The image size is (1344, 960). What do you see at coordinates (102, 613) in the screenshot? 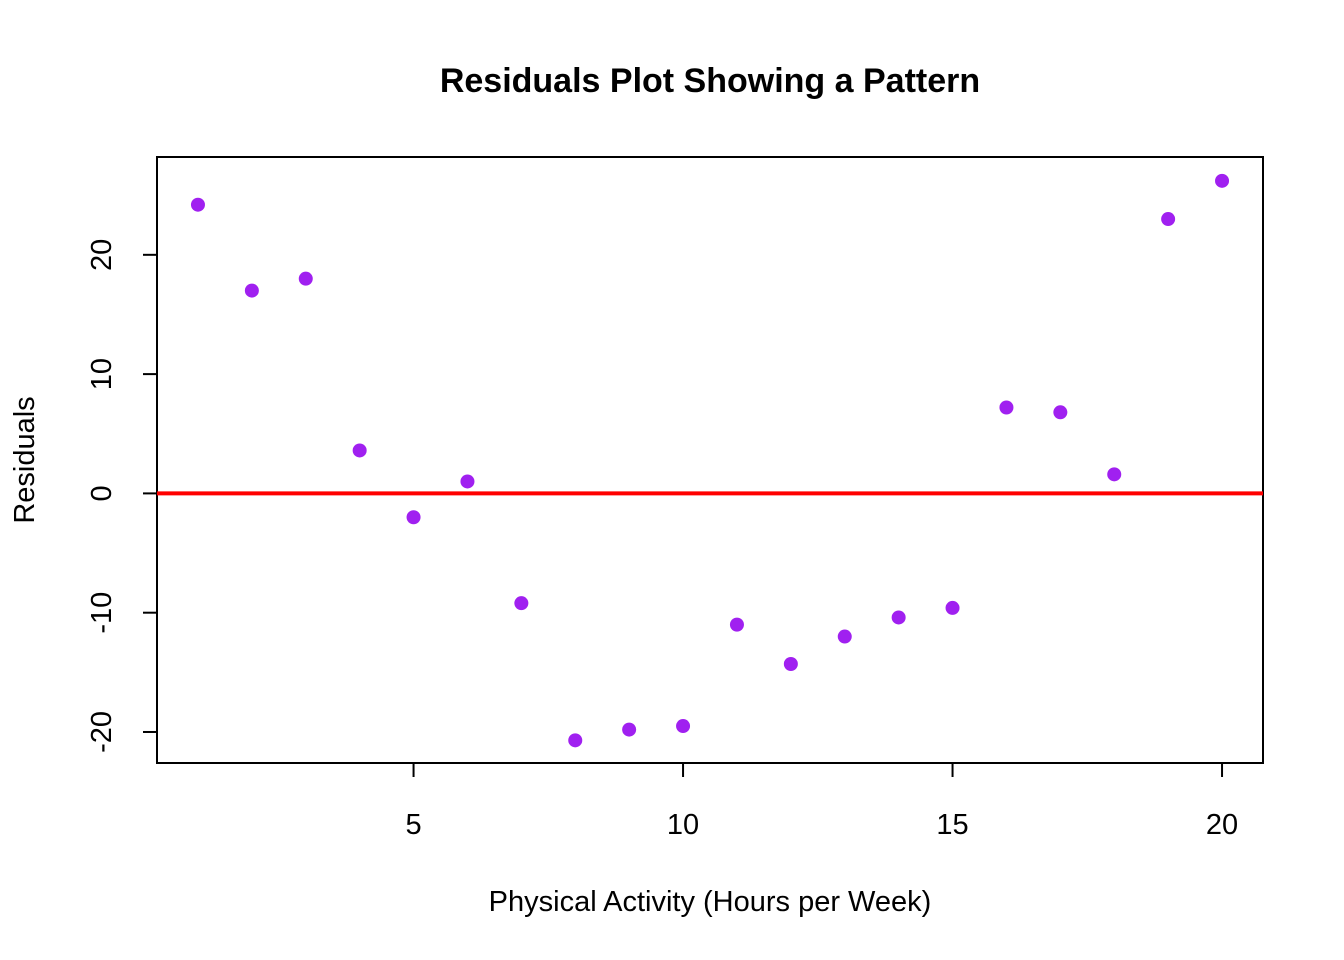
I see `y-tick-label: -10` at bounding box center [102, 613].